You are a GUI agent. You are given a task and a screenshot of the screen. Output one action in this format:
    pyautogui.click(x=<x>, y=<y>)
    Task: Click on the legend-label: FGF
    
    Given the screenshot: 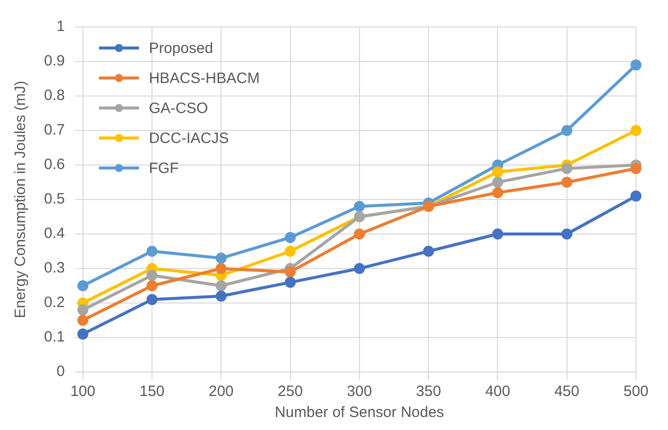 What is the action you would take?
    pyautogui.click(x=163, y=168)
    